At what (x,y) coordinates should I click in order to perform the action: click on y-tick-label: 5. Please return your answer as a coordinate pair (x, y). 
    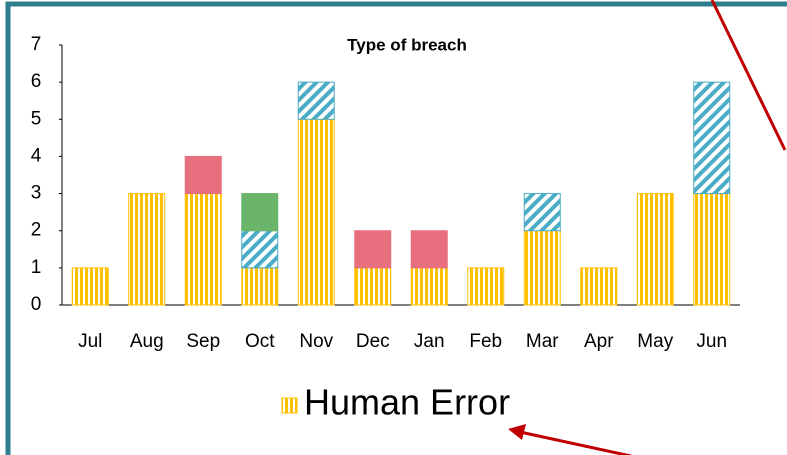
    Looking at the image, I should click on (36, 118).